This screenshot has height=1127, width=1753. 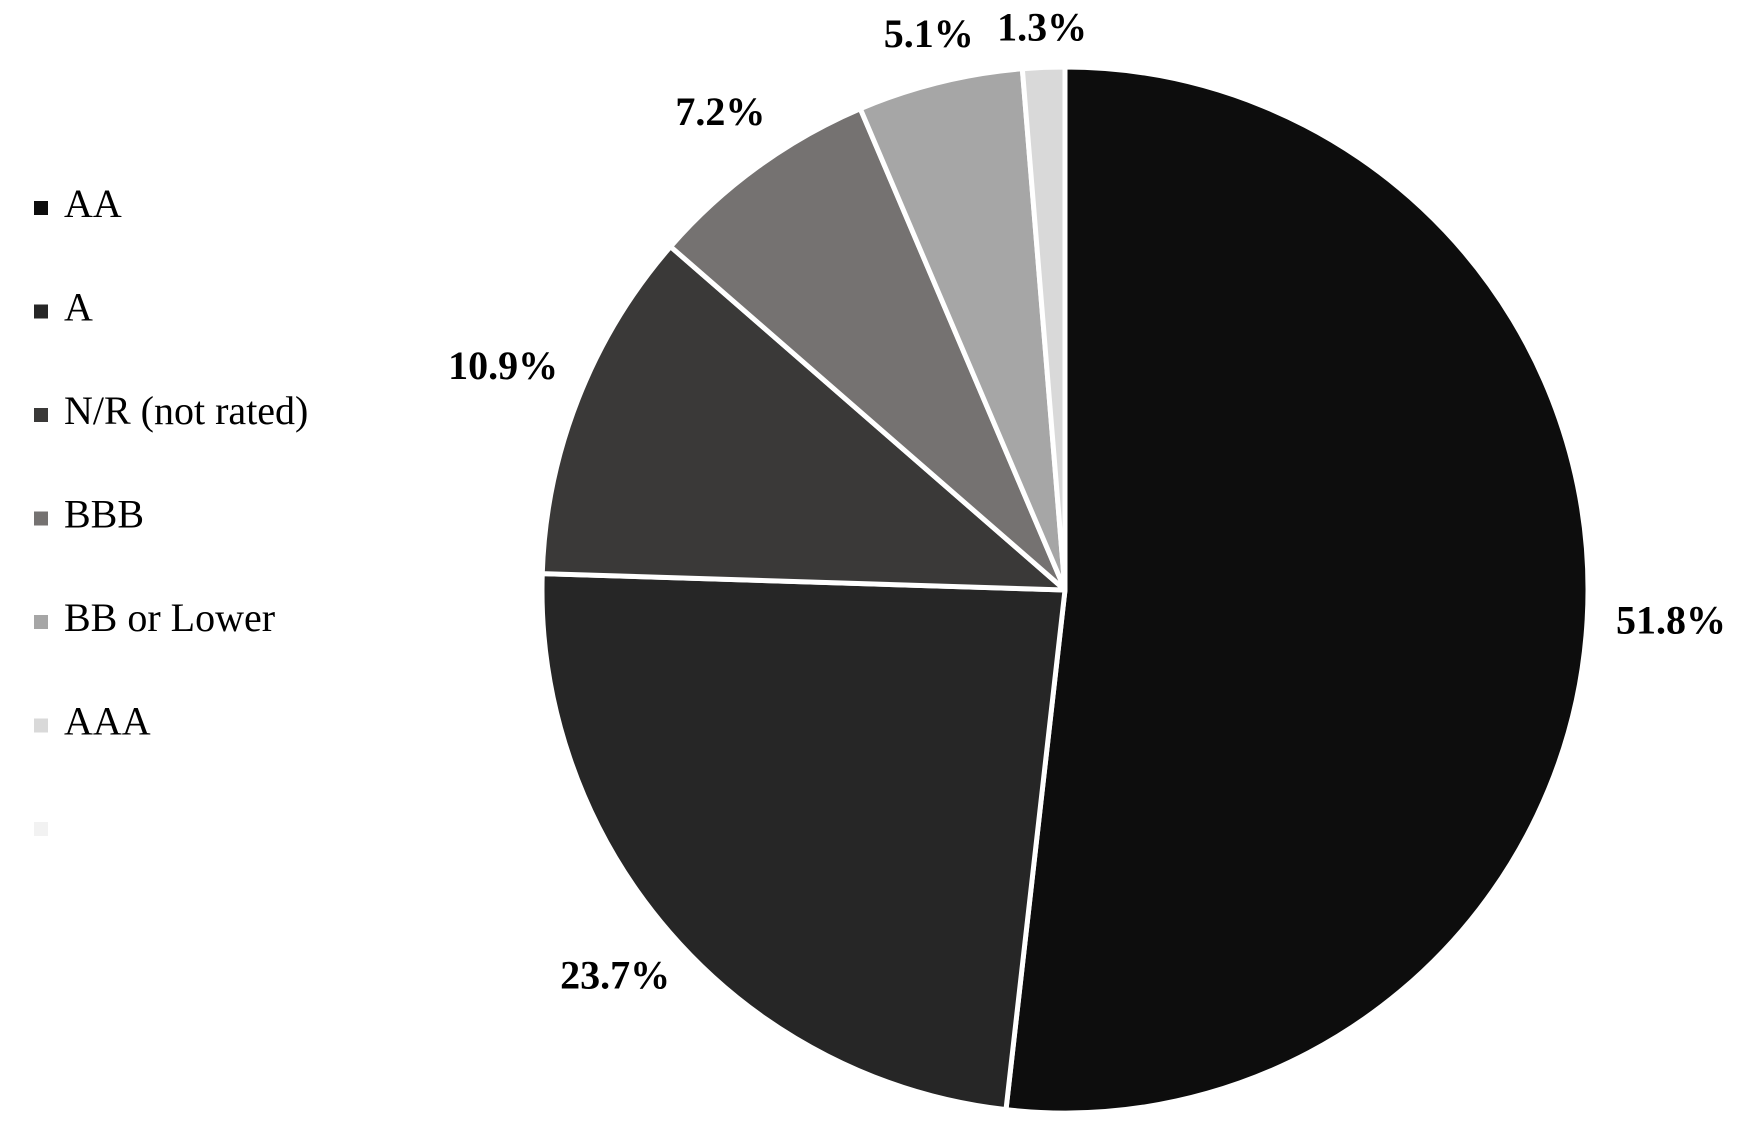 I want to click on legend-label: N/R (not rated), so click(x=186, y=410).